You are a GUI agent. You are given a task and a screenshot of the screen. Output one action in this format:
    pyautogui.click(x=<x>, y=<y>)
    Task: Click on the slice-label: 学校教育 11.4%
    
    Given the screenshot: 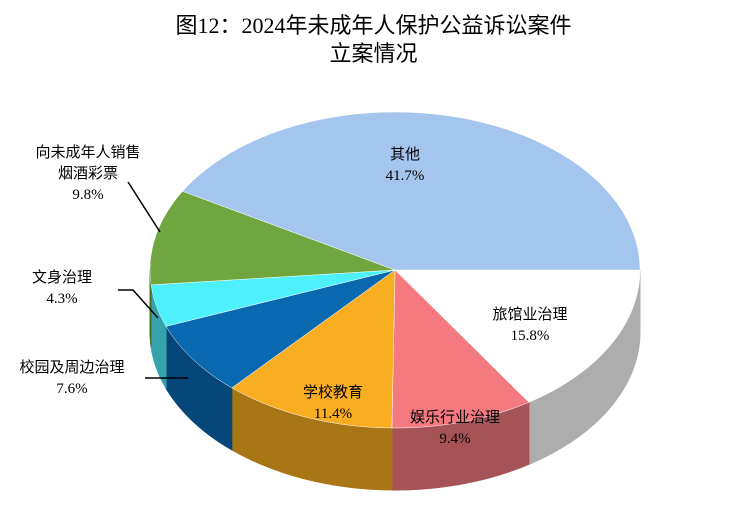 What is the action you would take?
    pyautogui.click(x=333, y=404)
    